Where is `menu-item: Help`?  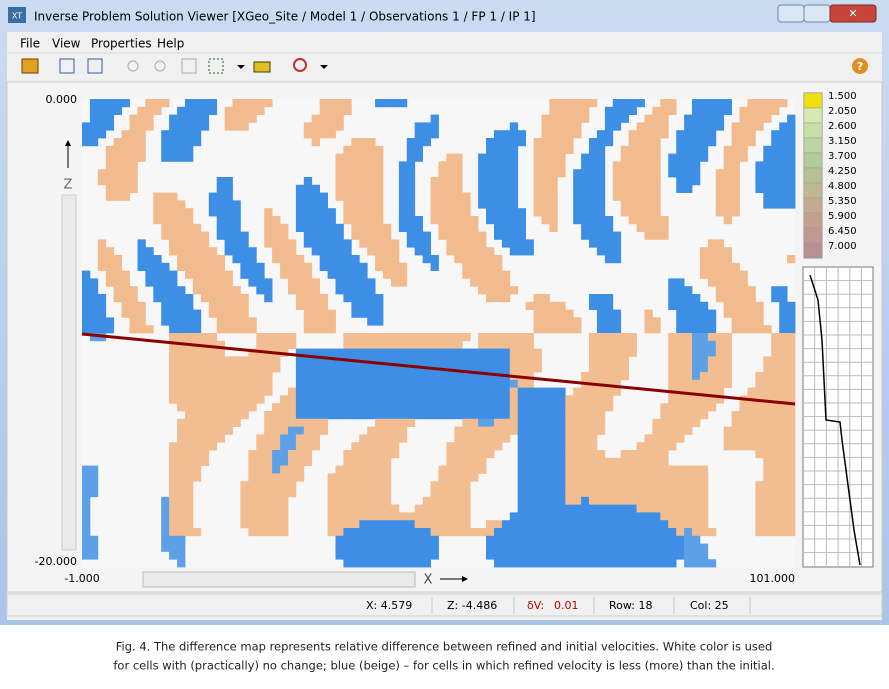
menu-item: Help is located at coordinates (170, 44).